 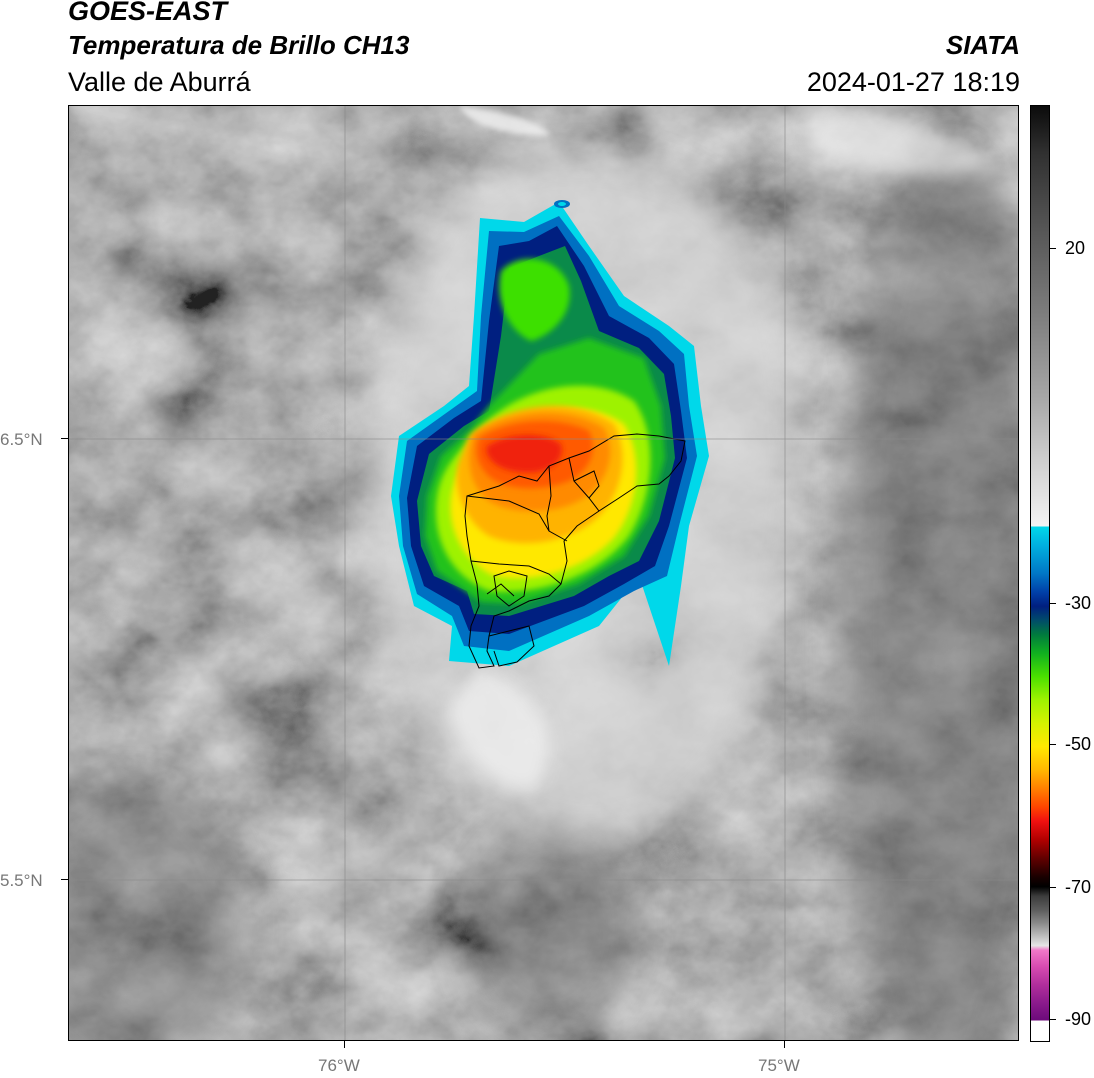 What do you see at coordinates (913, 82) in the screenshot?
I see `datetime-label: 2024-01-27 18:19` at bounding box center [913, 82].